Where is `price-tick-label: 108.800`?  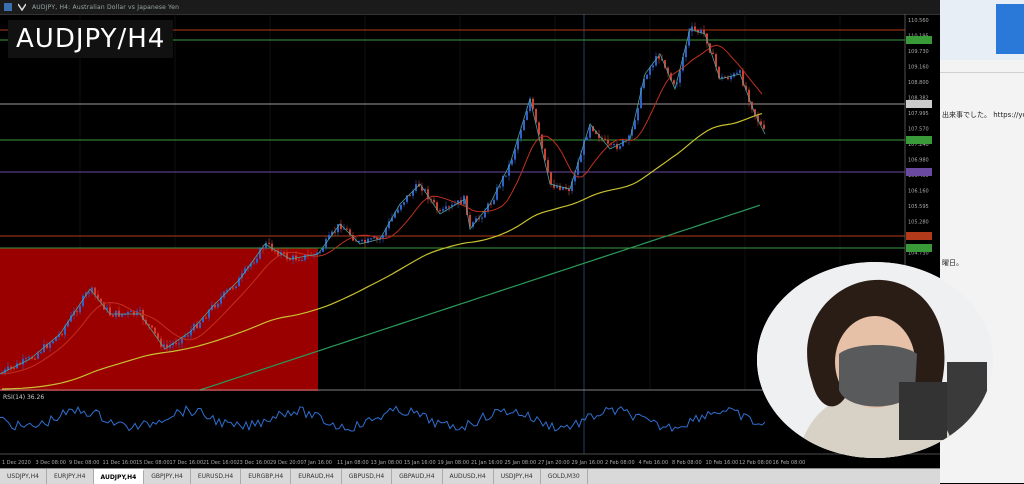 price-tick-label: 108.800 is located at coordinates (918, 83).